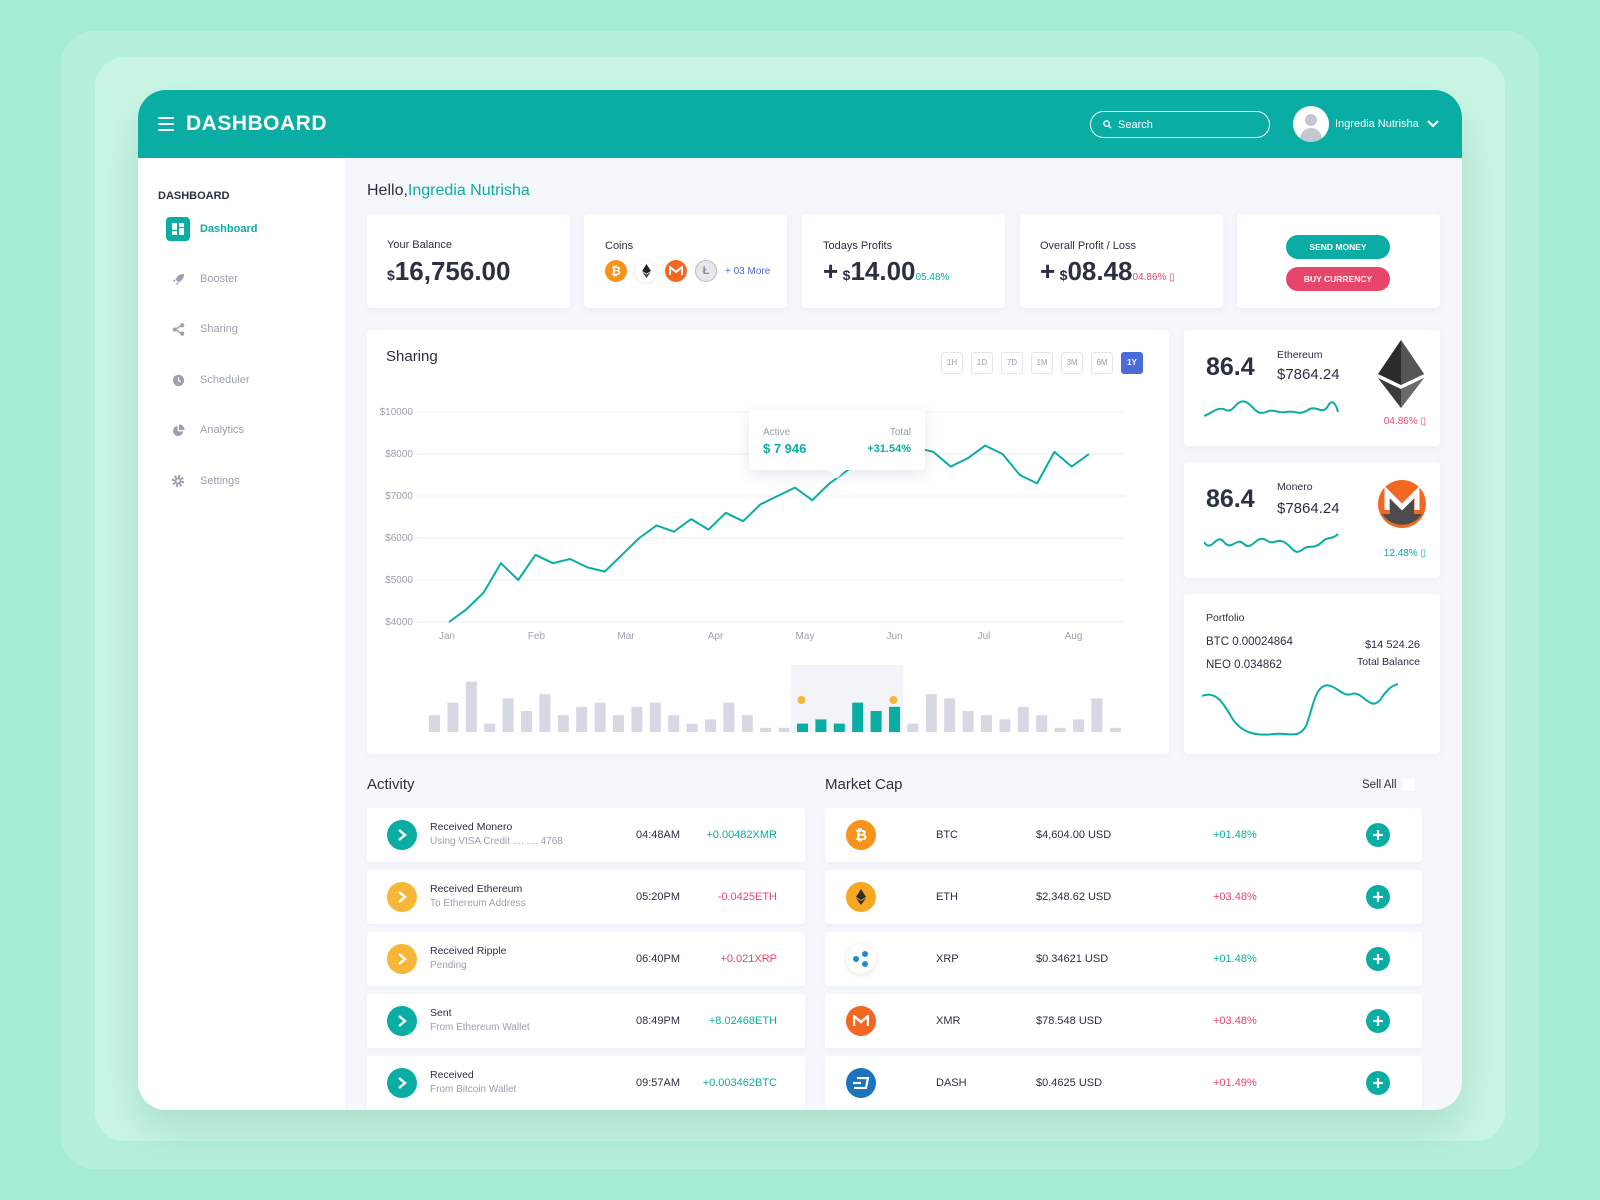  I want to click on avatar, so click(1311, 124).